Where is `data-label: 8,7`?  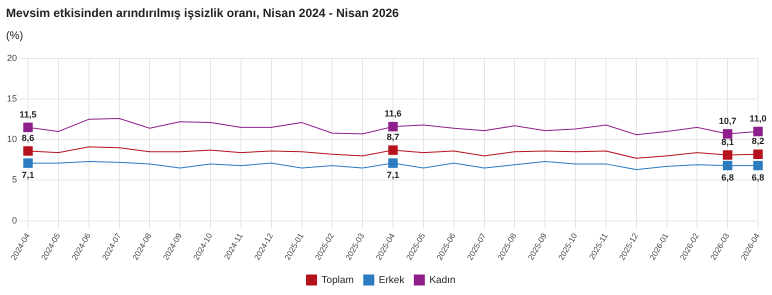 data-label: 8,7 is located at coordinates (393, 137).